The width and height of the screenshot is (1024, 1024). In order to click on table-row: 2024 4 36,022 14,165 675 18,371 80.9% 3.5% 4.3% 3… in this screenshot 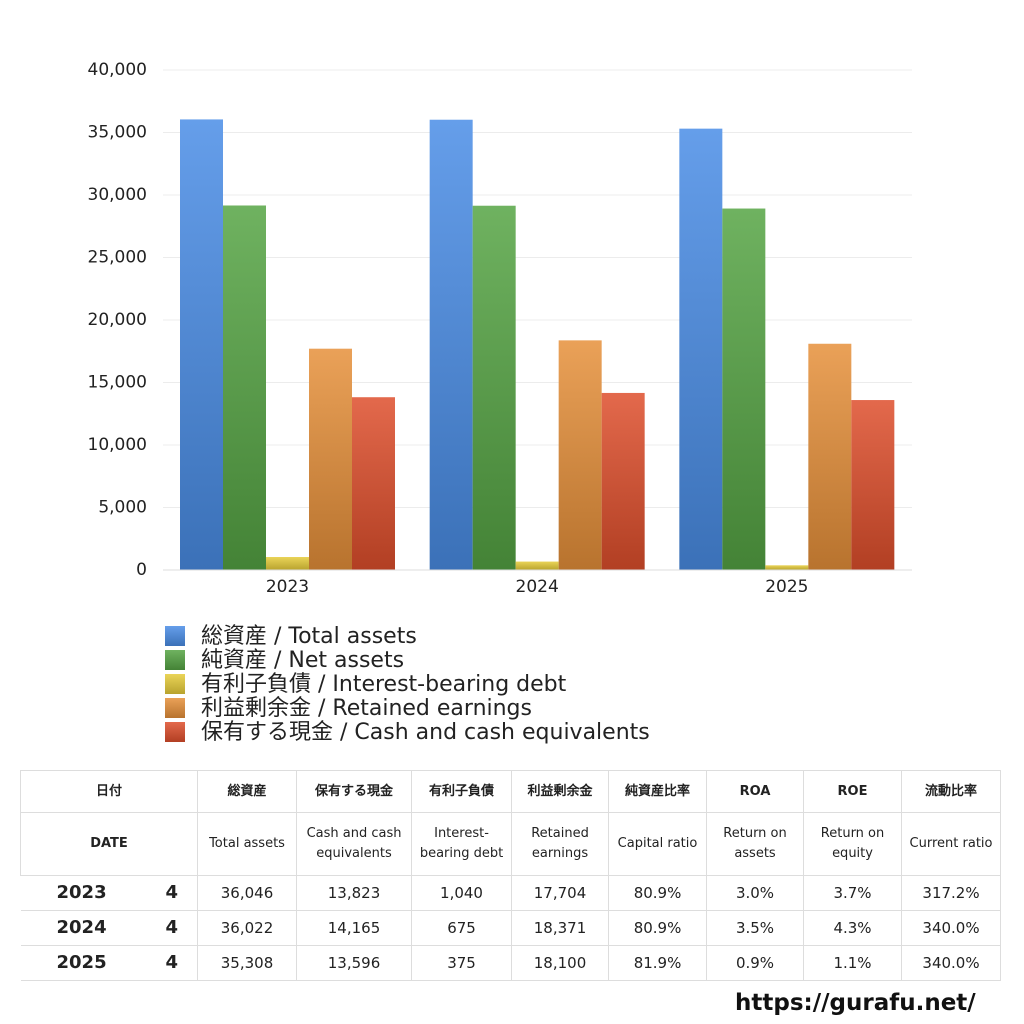, I will do `click(511, 928)`.